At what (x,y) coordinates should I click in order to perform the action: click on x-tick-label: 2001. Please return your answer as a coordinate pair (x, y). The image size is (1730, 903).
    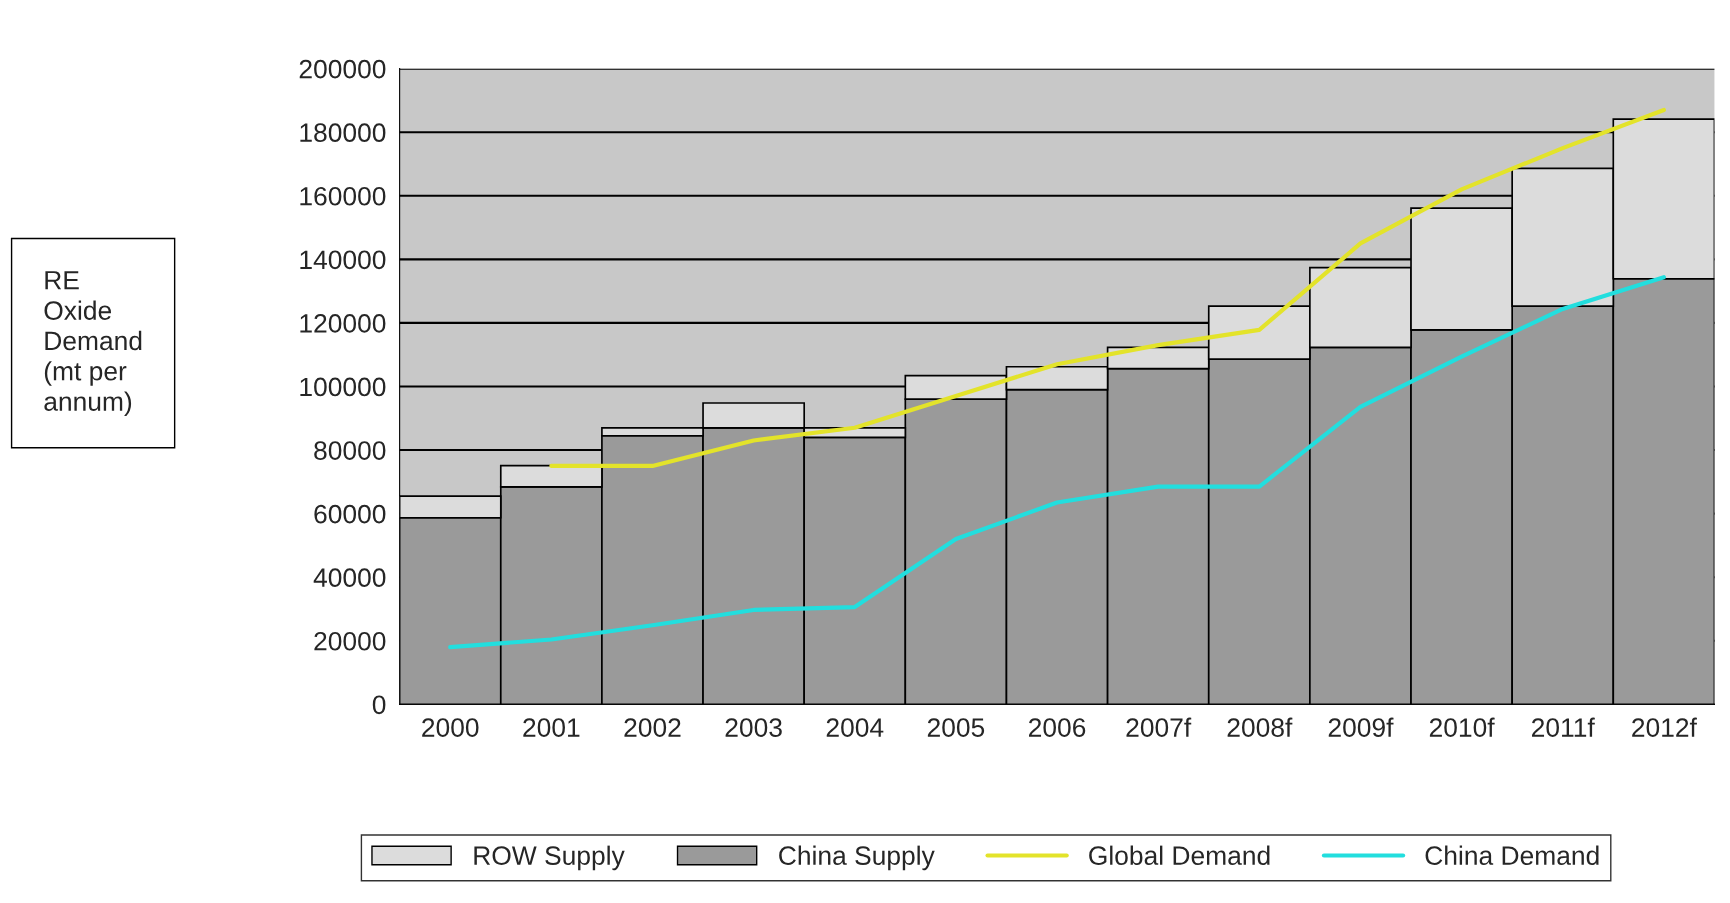
    Looking at the image, I should click on (551, 727).